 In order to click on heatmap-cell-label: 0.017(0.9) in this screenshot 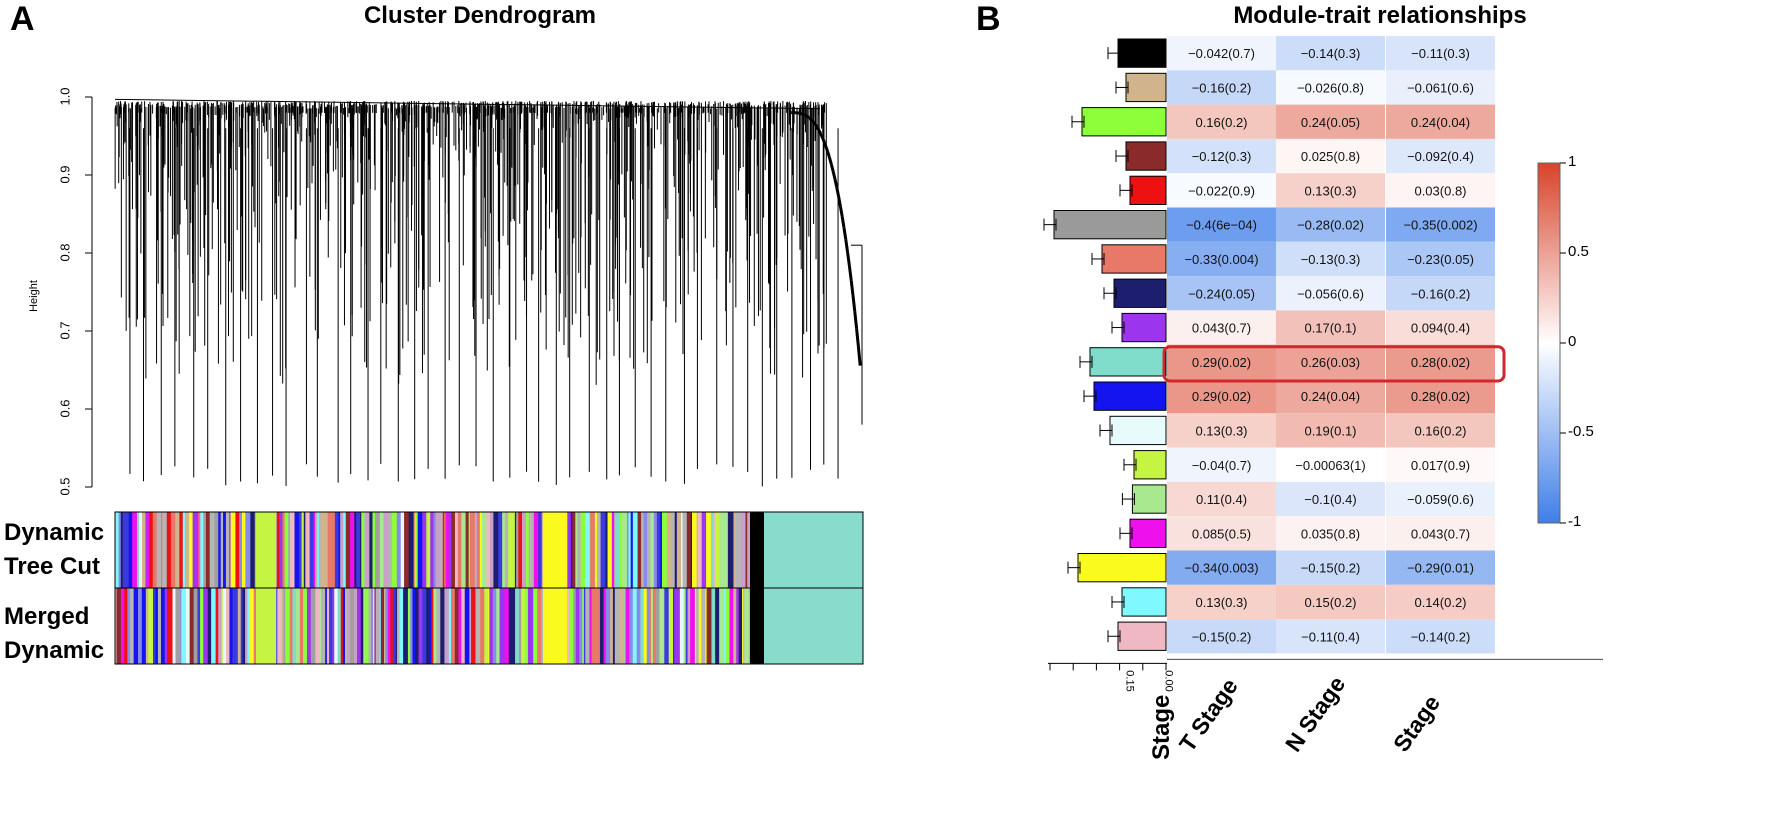, I will do `click(1440, 465)`.